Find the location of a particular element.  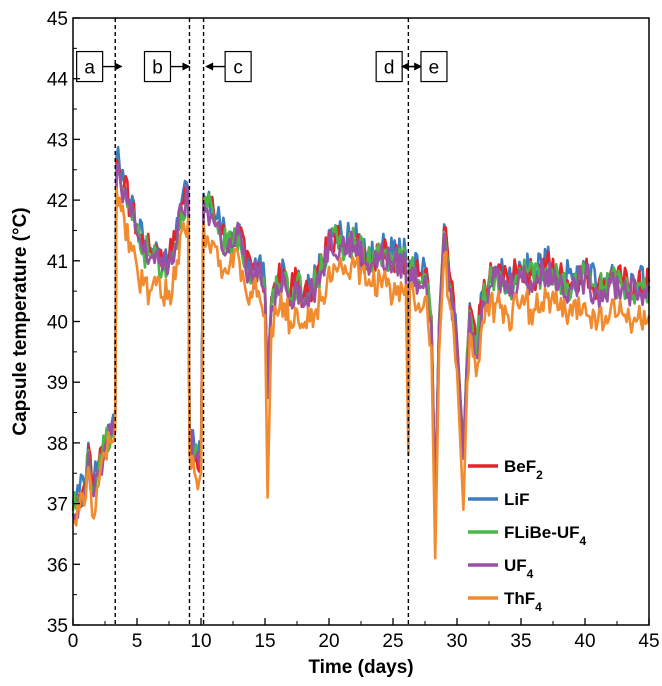

x-tick-label: 35 is located at coordinates (520, 641).